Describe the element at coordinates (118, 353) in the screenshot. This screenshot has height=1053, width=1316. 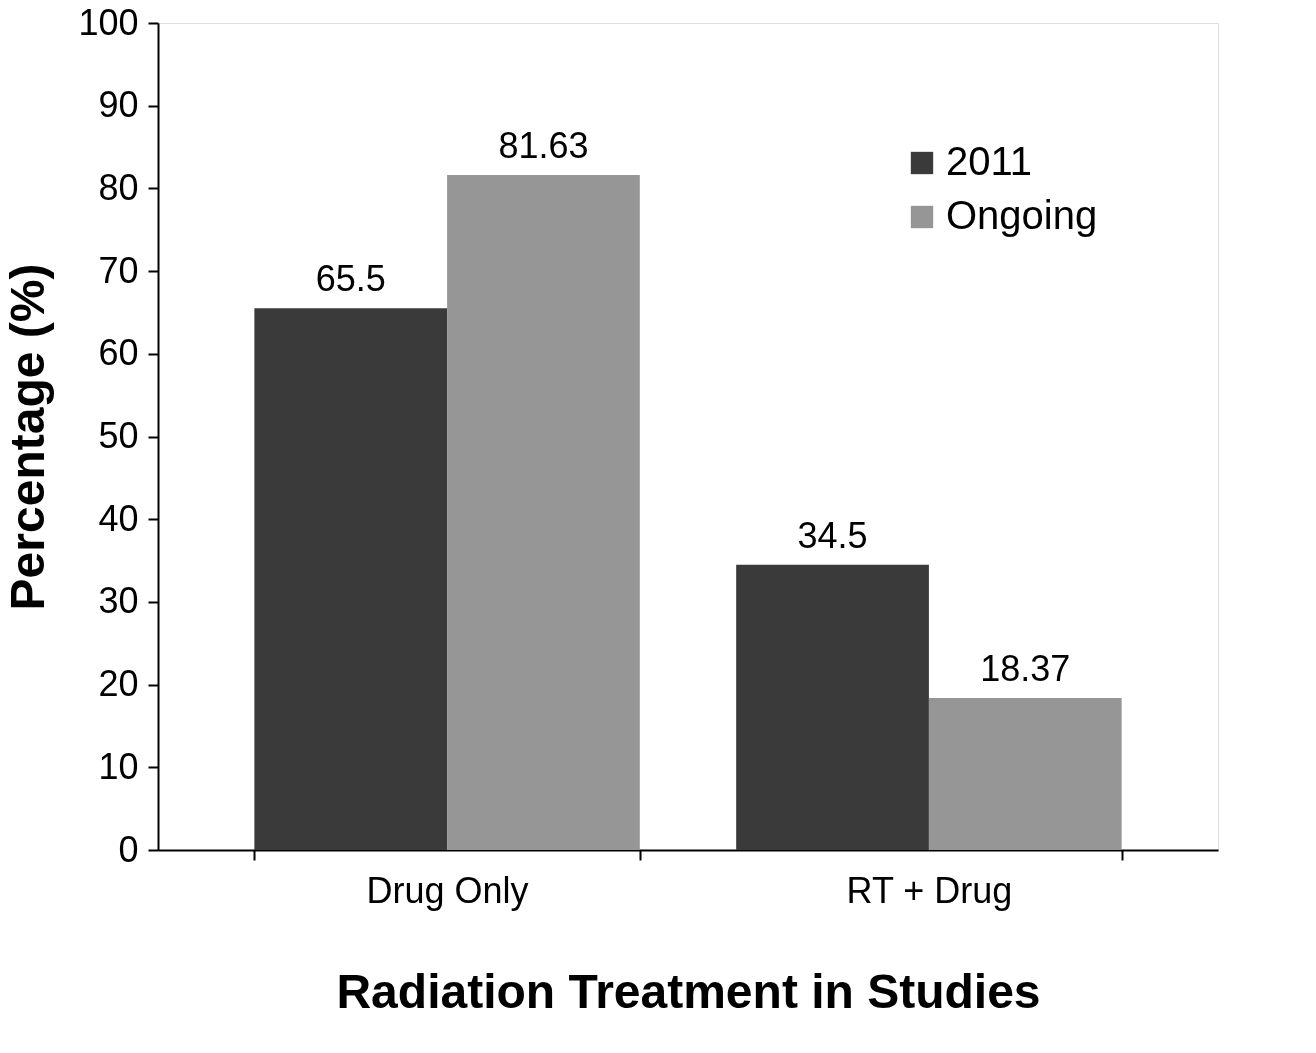
I see `y-tick-label: 60` at that location.